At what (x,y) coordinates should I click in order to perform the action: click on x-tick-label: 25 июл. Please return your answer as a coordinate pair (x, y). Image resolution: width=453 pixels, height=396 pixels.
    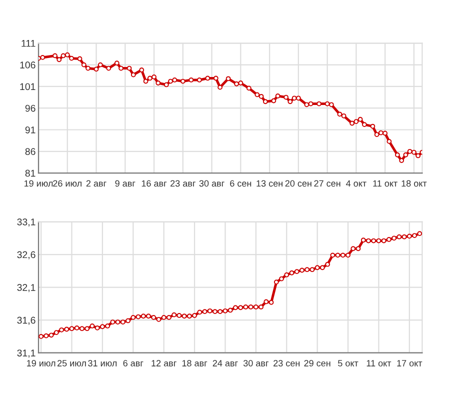
    Looking at the image, I should click on (72, 363).